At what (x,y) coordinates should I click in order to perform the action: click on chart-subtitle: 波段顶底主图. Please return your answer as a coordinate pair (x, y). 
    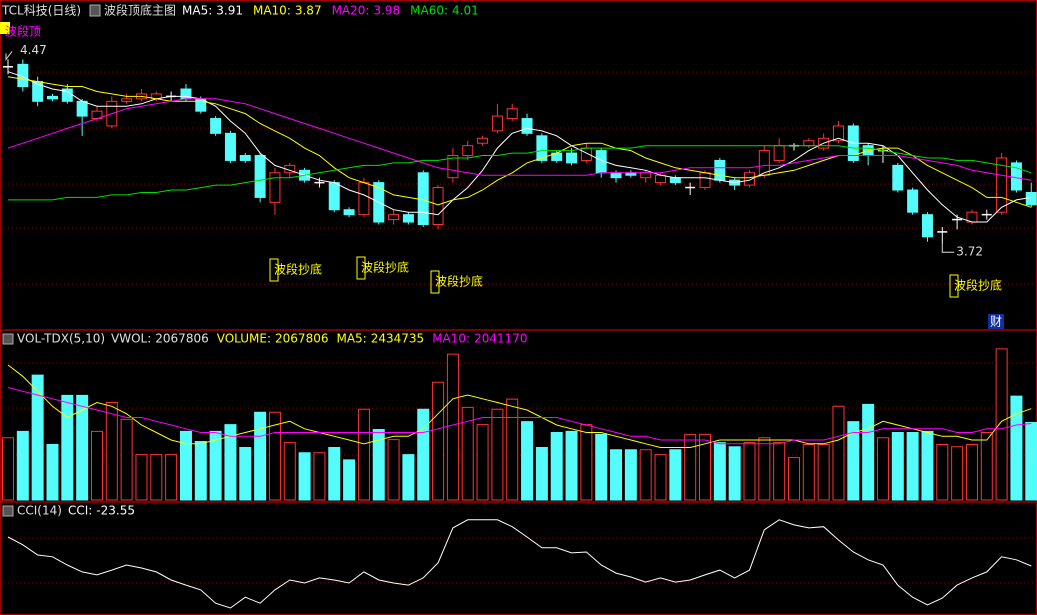
    Looking at the image, I should click on (140, 10).